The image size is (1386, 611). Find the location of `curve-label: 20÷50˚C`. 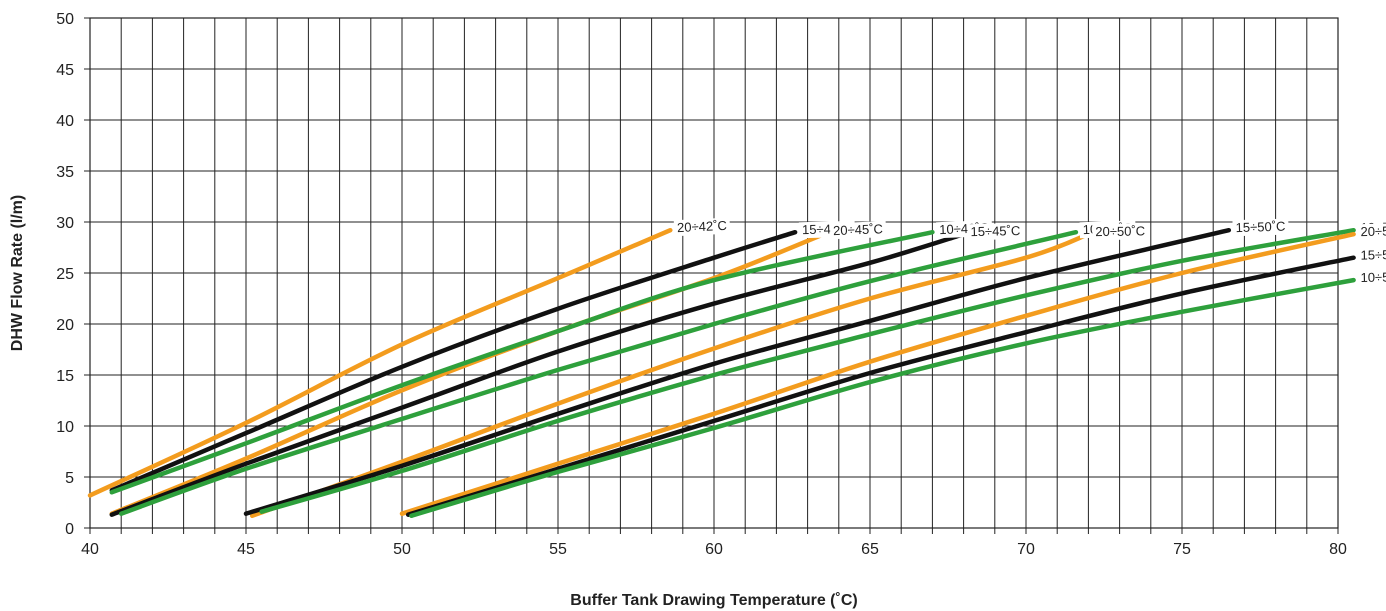

curve-label: 20÷50˚C is located at coordinates (1120, 232).